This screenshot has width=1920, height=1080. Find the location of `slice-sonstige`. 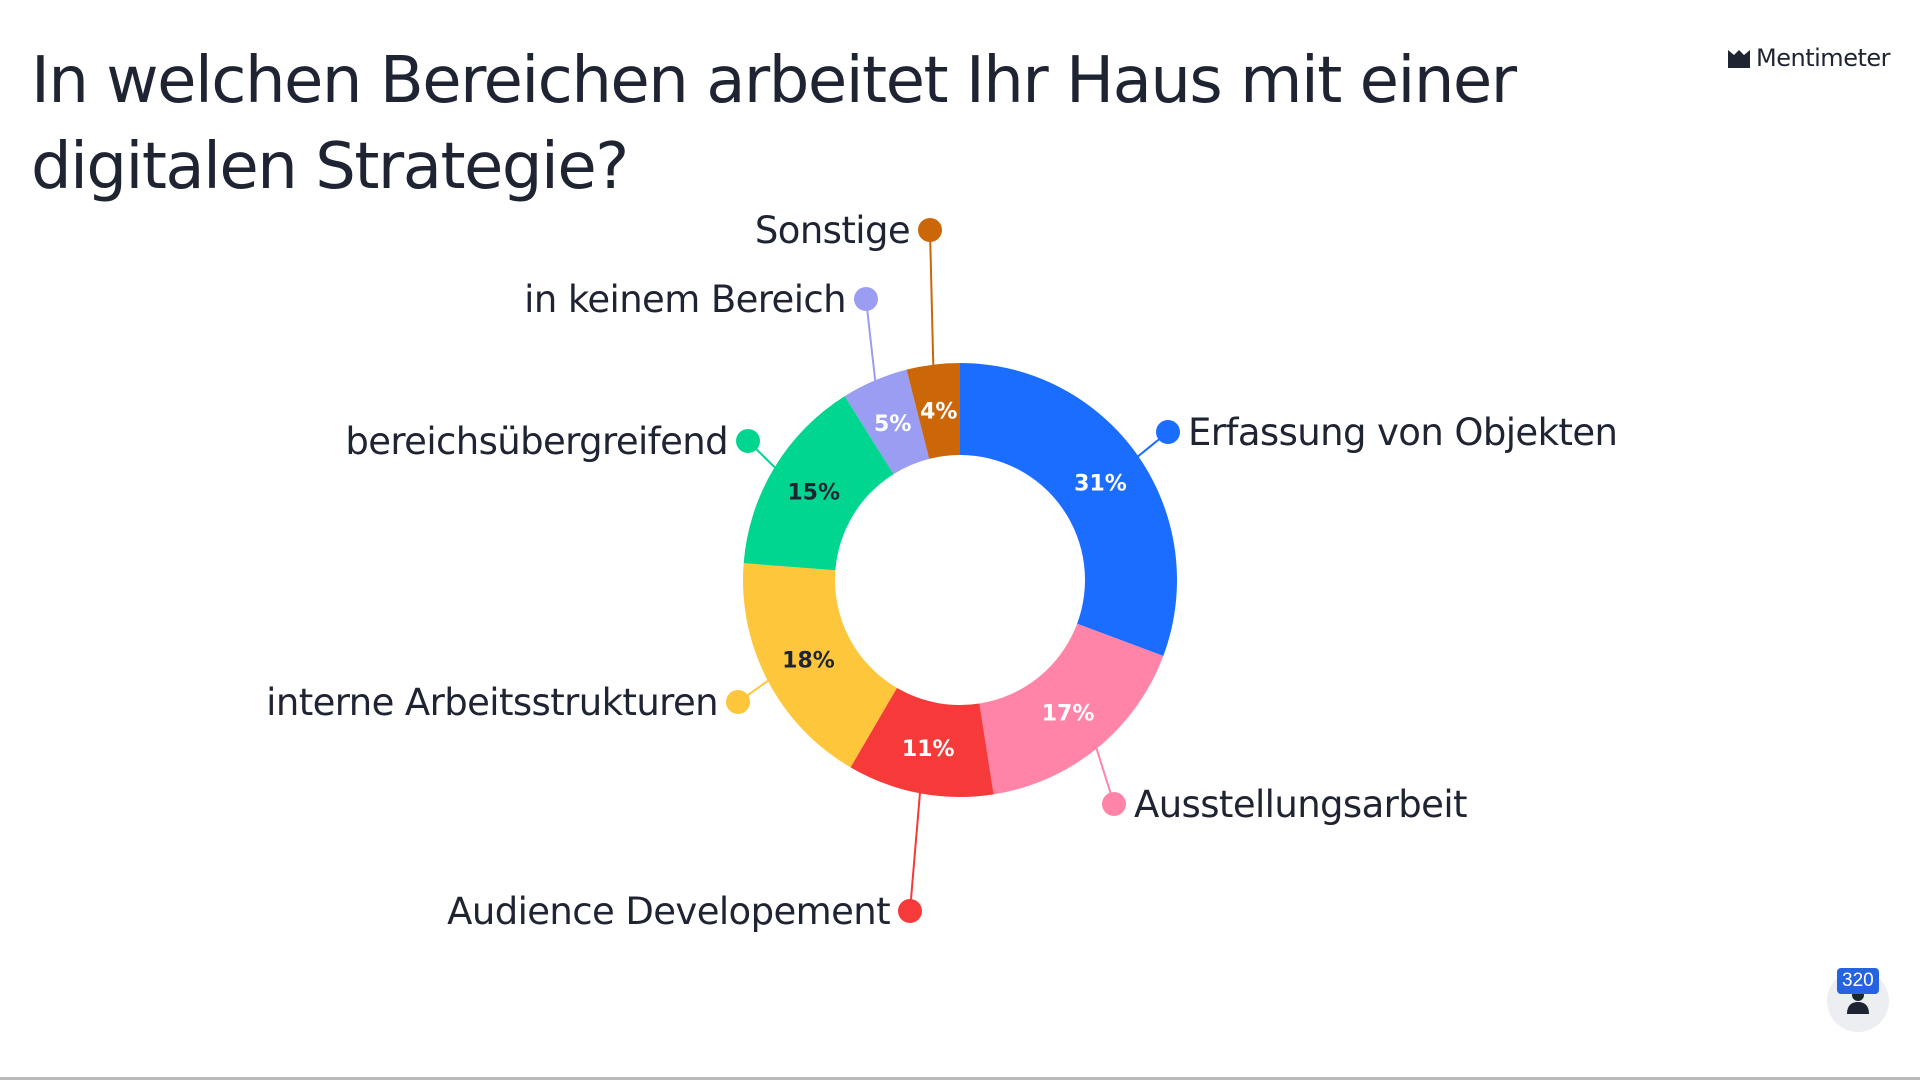

slice-sonstige is located at coordinates (933, 411).